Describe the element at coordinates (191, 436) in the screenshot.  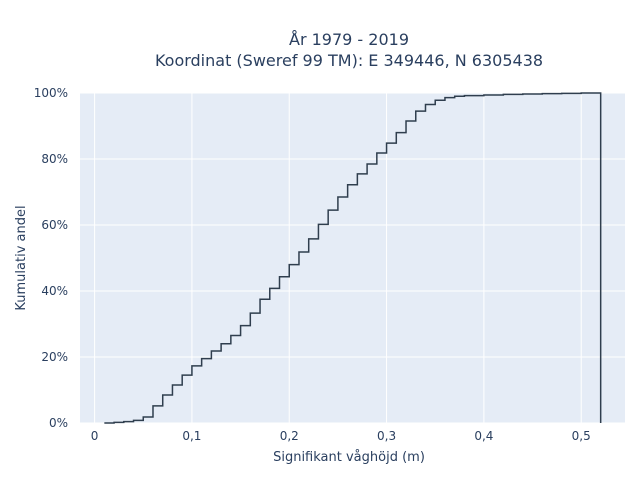
I see `x-tick-label: 0,1` at that location.